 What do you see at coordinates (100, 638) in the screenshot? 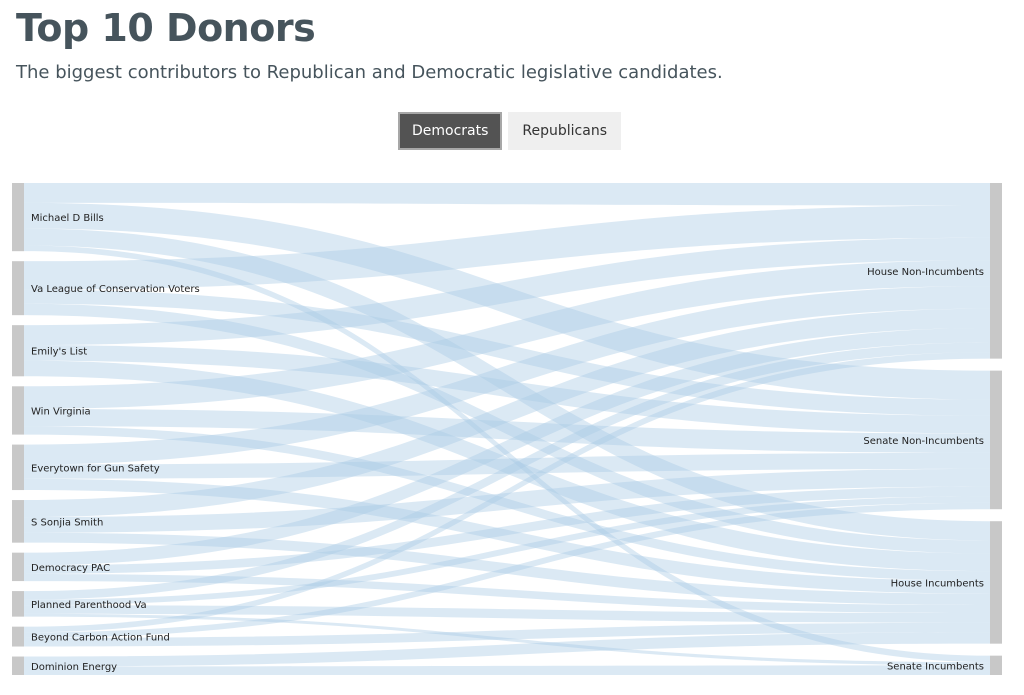
I see `source-label-beyond-carbon-action-fund: Beyond Carbon Action Fund` at bounding box center [100, 638].